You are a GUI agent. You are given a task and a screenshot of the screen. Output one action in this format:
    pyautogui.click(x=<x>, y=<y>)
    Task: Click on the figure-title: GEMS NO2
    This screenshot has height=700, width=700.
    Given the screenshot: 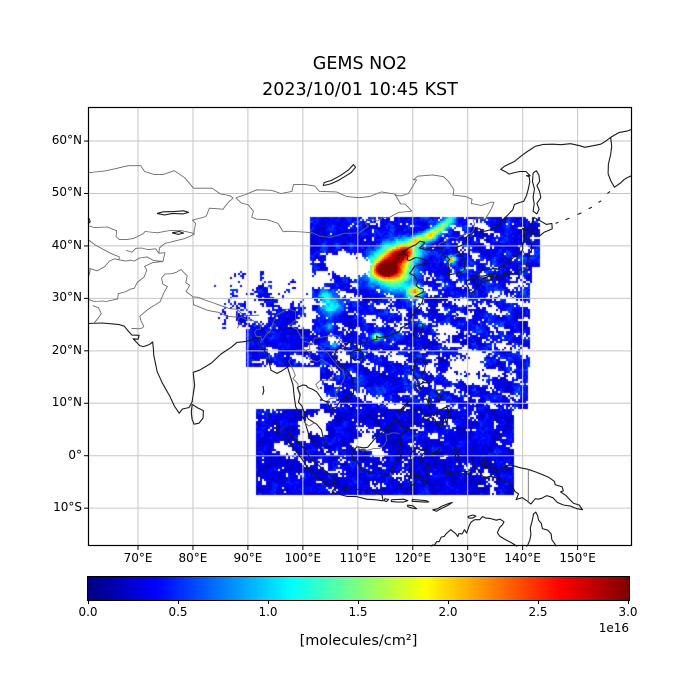 What is the action you would take?
    pyautogui.click(x=360, y=64)
    